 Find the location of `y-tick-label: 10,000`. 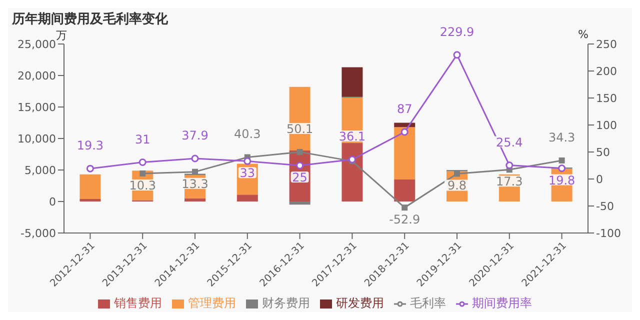

y-tick-label: 10,000 is located at coordinates (37, 139).